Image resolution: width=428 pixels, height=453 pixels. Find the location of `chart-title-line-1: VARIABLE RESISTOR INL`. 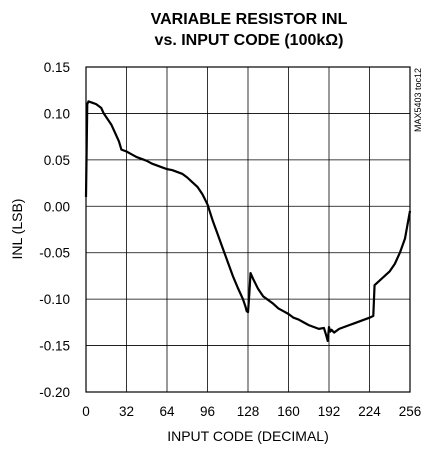

chart-title-line-1: VARIABLE RESISTOR INL is located at coordinates (249, 19).